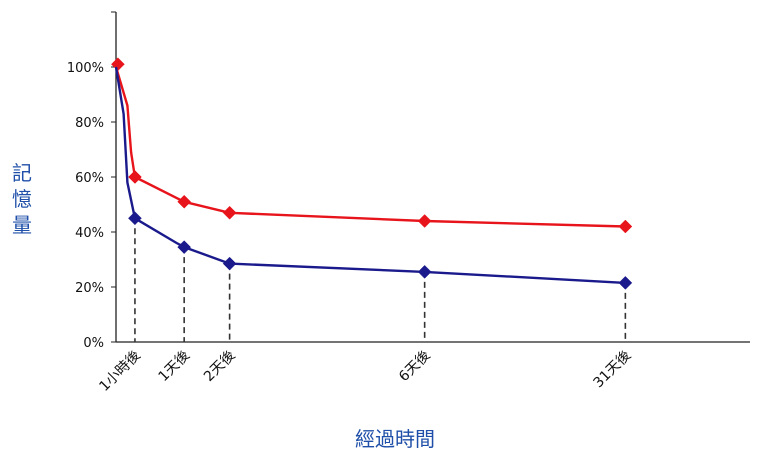  Describe the element at coordinates (89, 288) in the screenshot. I see `y-tick-label: 20%` at that location.